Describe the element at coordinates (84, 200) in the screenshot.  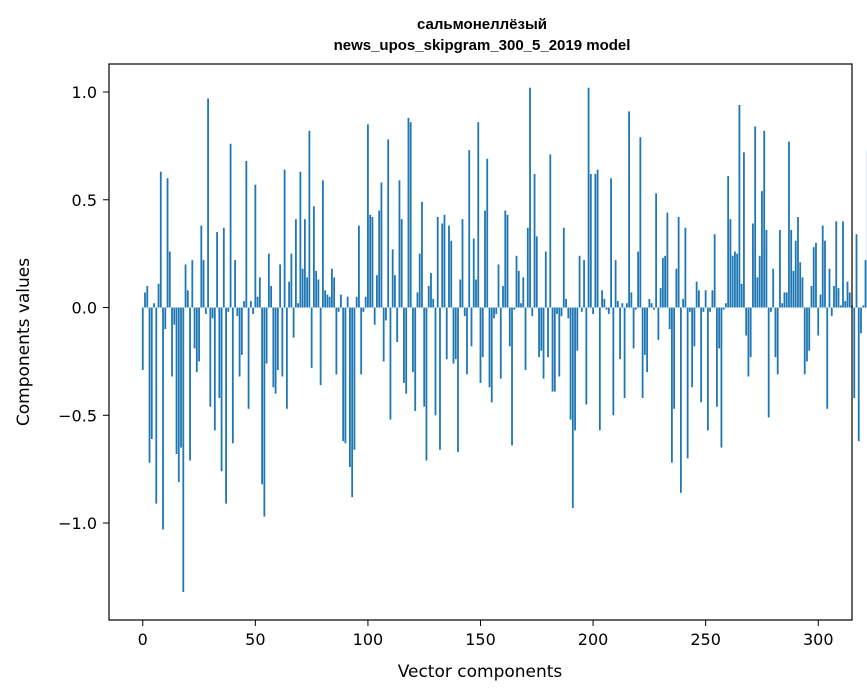
I see `y-tick-label-3: 0.5` at that location.